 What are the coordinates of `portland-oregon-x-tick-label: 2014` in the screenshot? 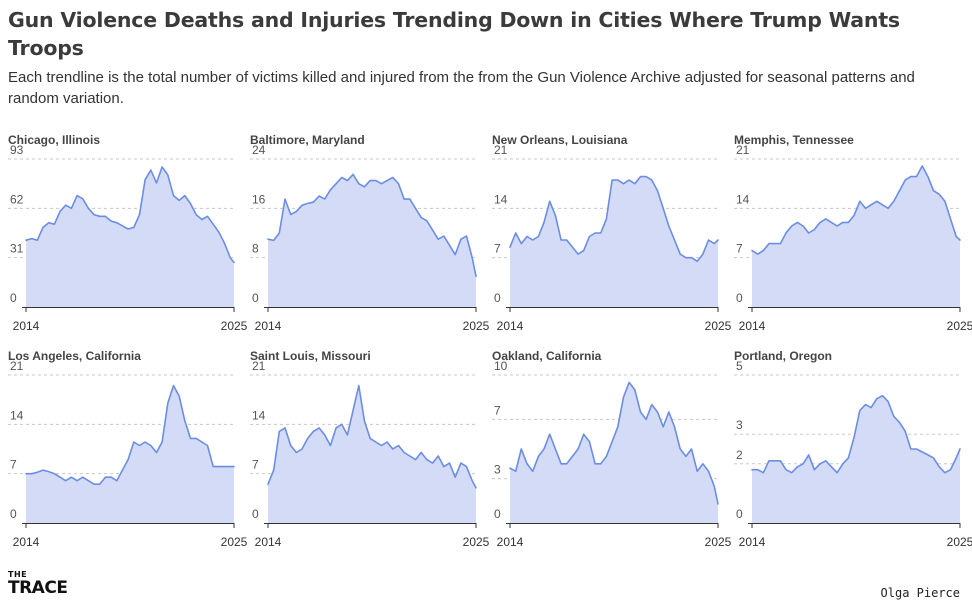 It's located at (752, 542).